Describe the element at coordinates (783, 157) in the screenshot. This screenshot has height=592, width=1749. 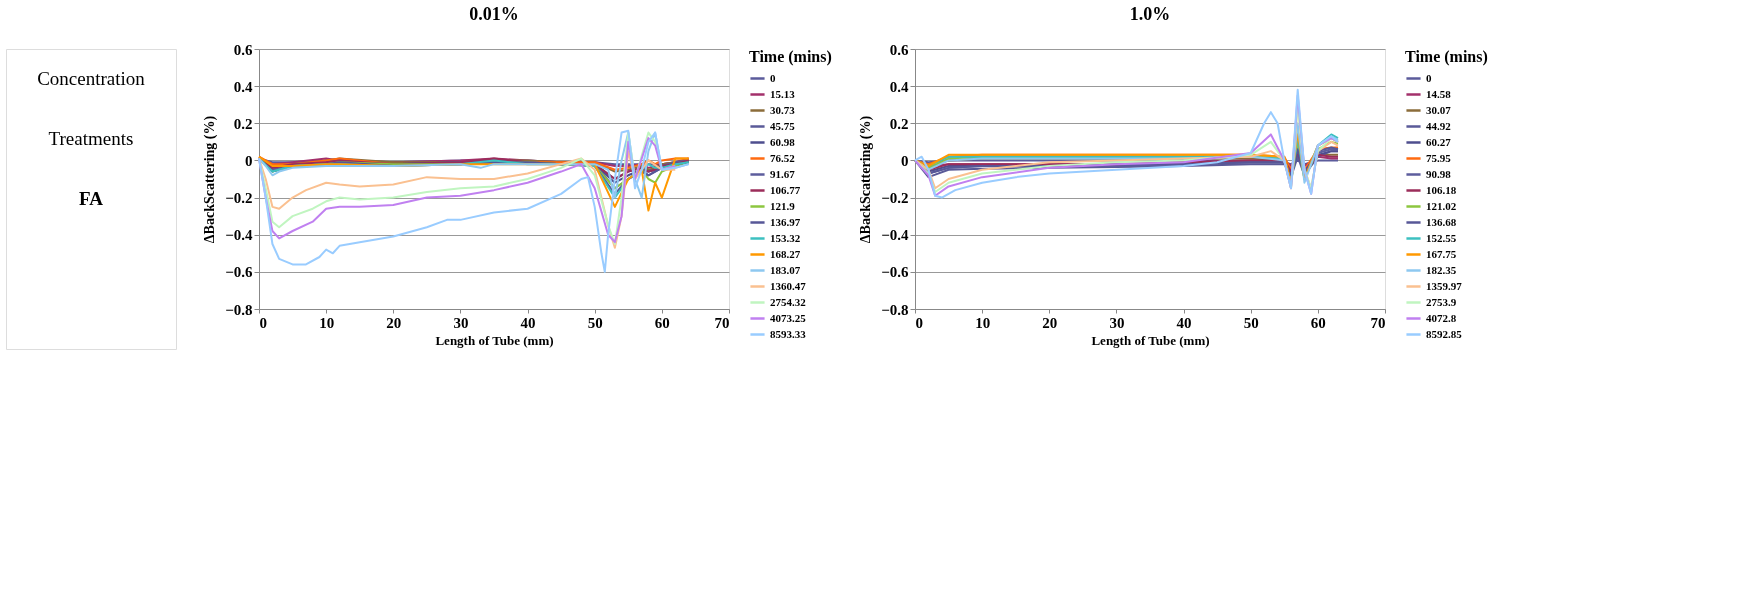
I see `legend-label: 76.52` at that location.